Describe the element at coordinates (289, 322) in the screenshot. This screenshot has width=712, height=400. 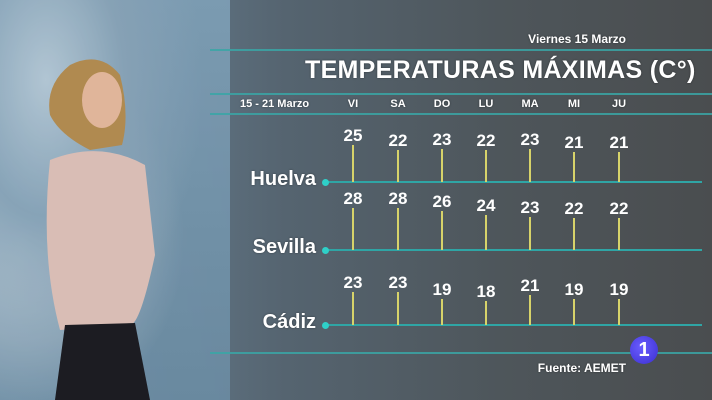
I see `city-label: Cádiz` at that location.